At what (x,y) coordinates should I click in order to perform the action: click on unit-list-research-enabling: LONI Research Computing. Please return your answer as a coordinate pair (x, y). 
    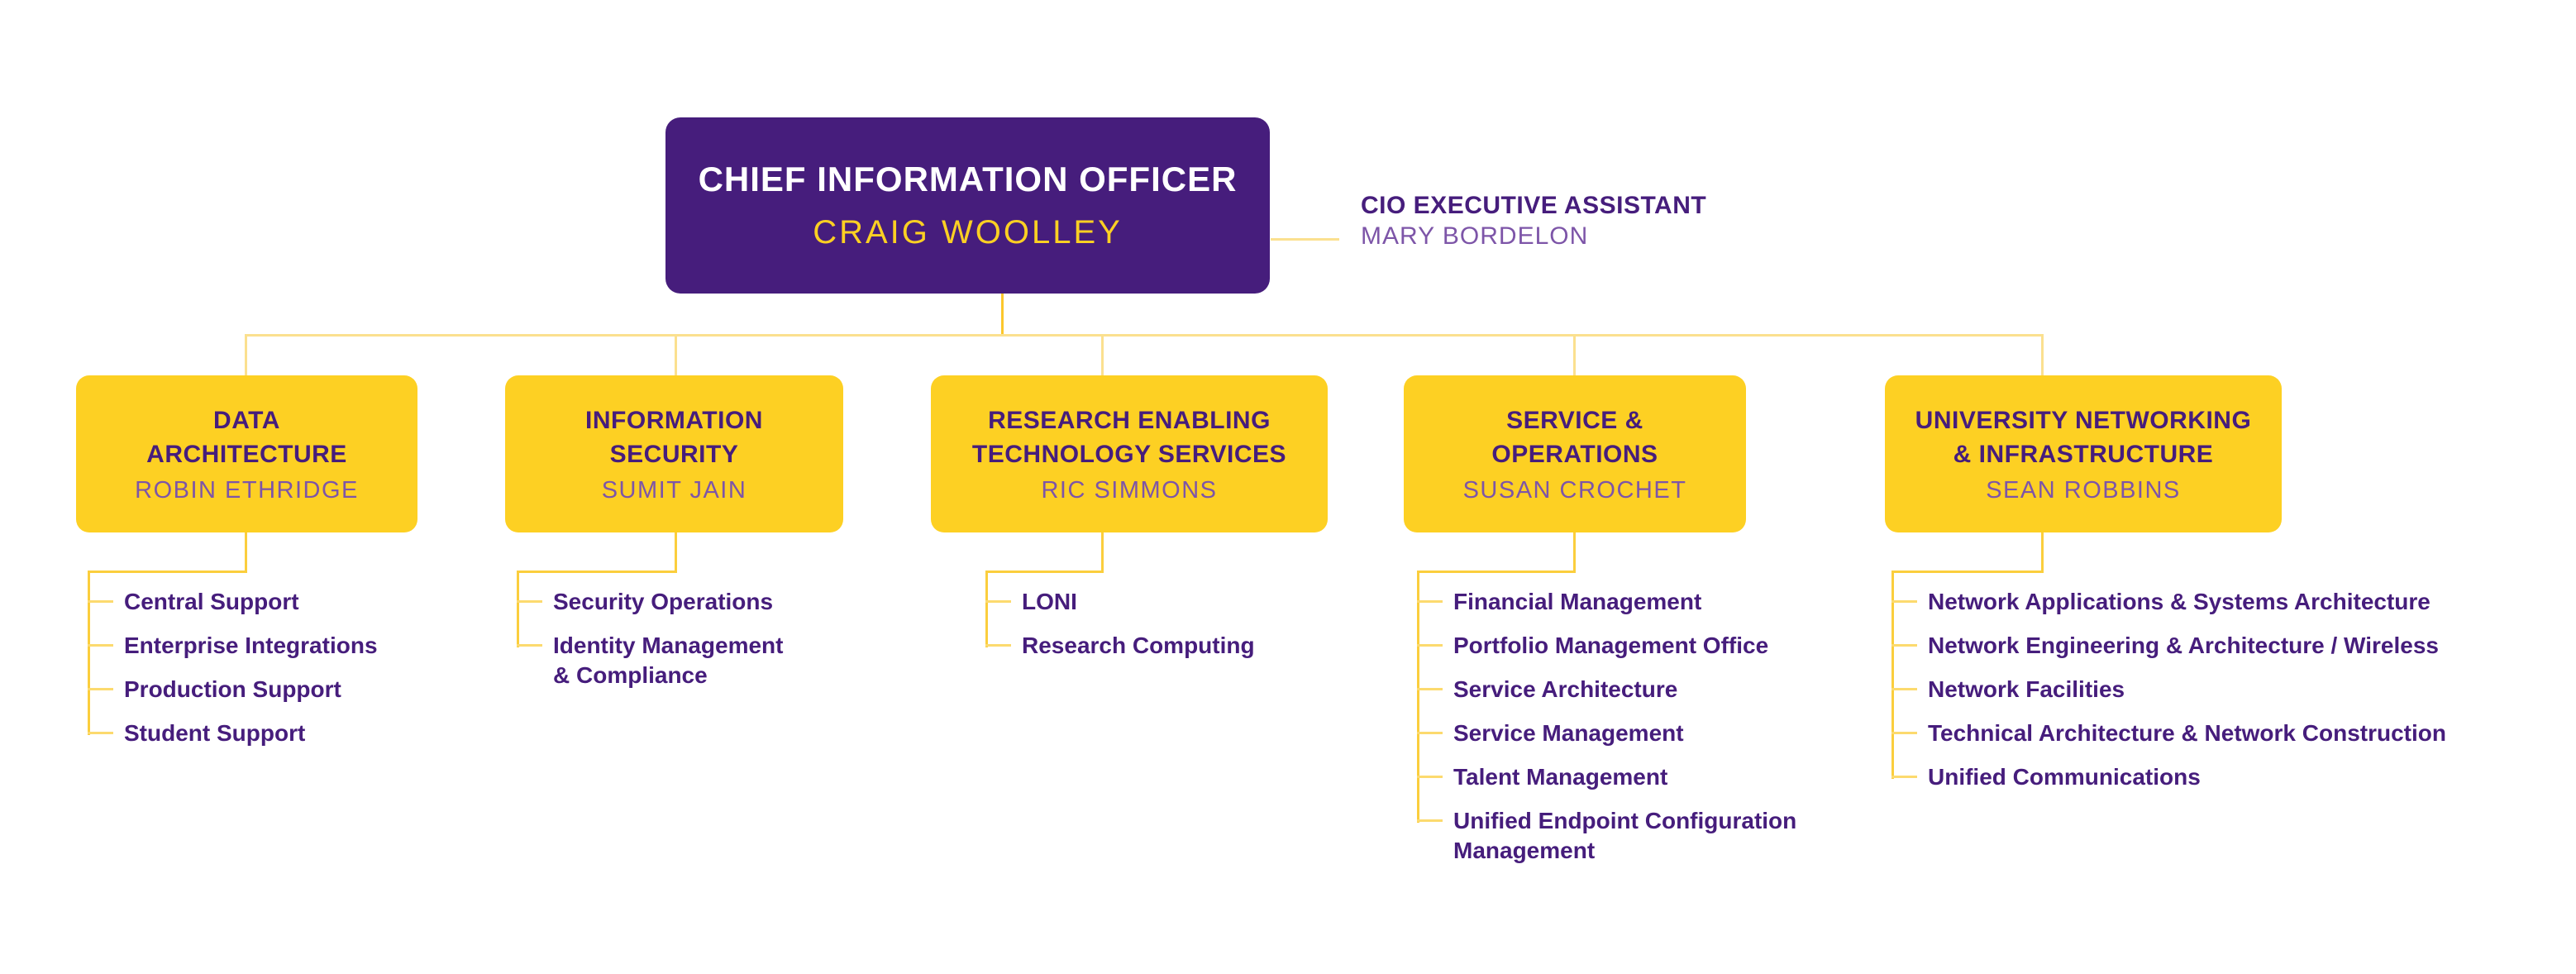
    Looking at the image, I should click on (1175, 631).